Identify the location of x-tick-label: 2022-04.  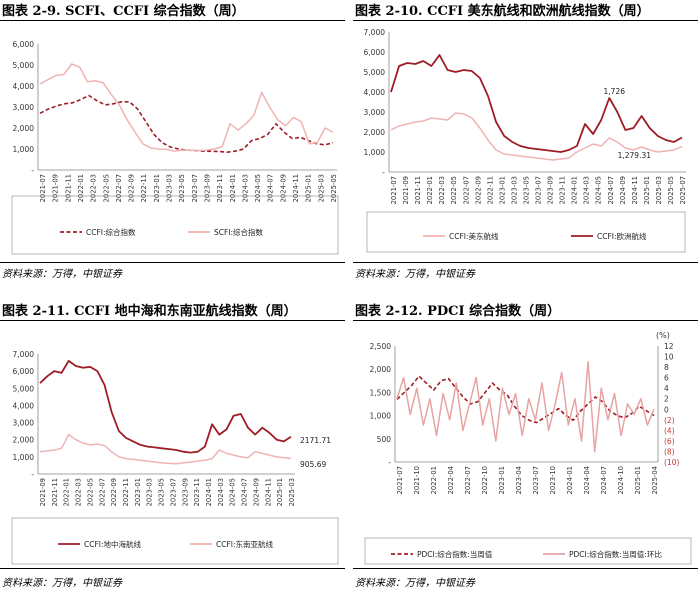
(451, 480).